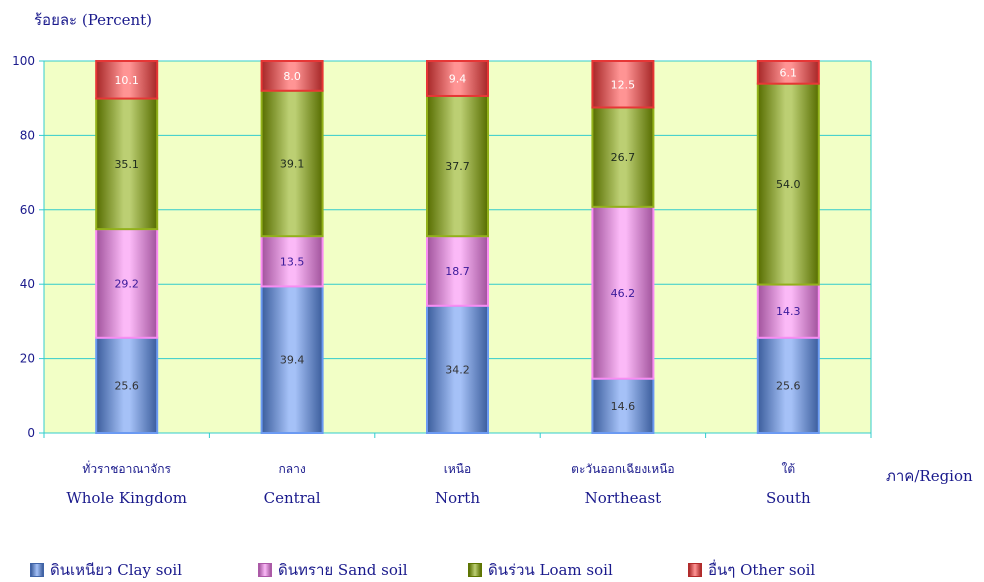  Describe the element at coordinates (292, 498) in the screenshot. I see `x-tick-label-english: Central` at that location.